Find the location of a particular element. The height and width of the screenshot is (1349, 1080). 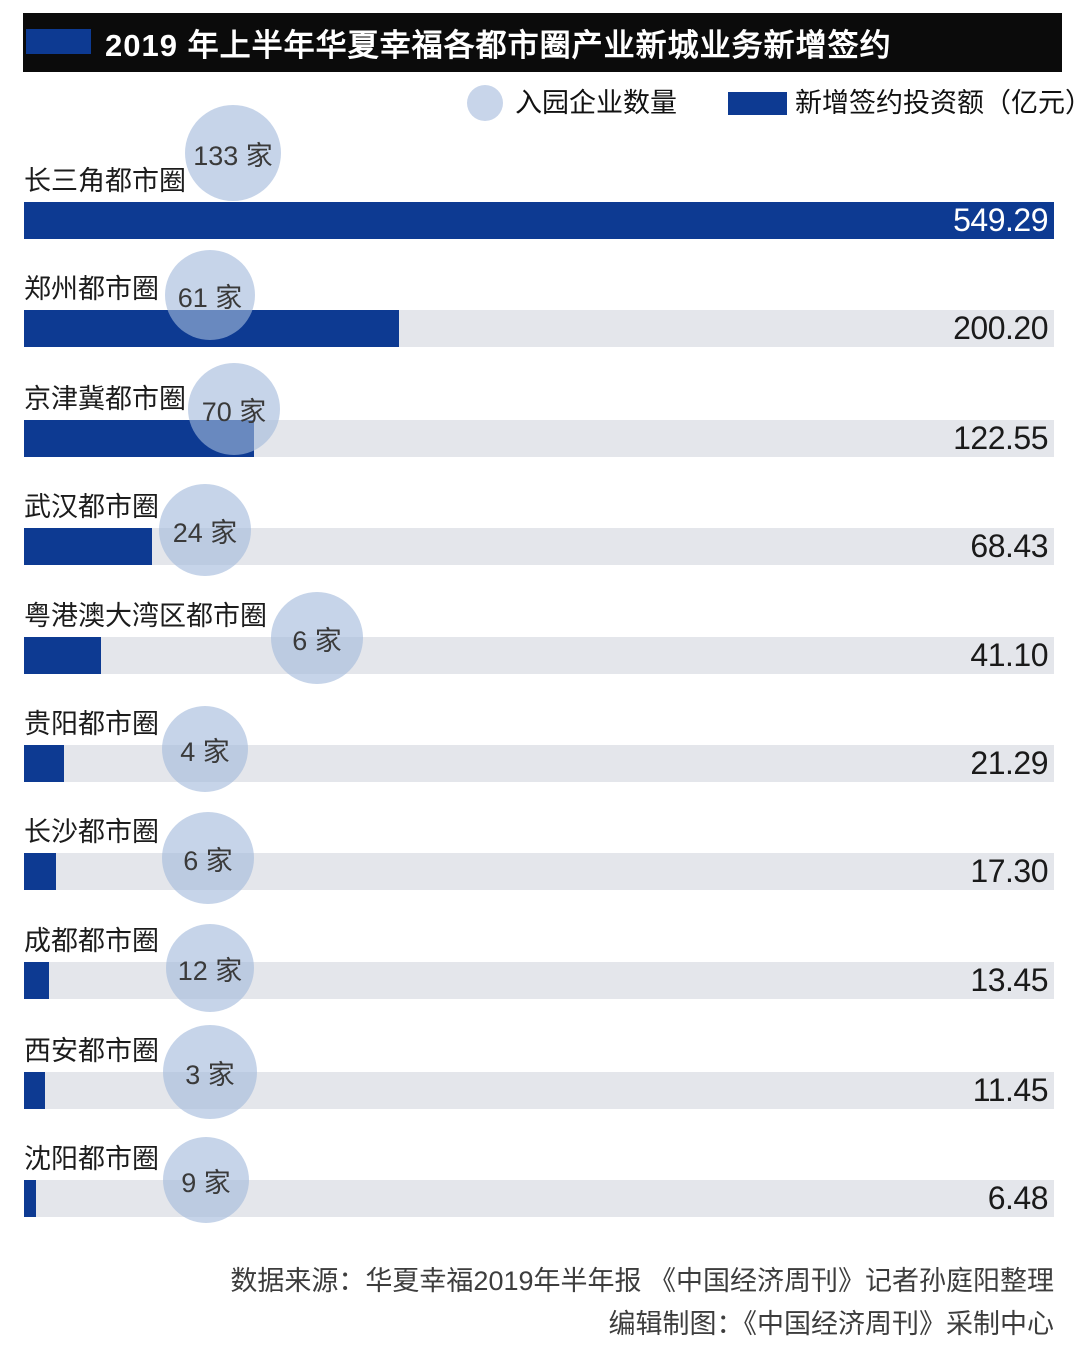

footer-credit: 编辑制图：《中国经济周刊》采制中心 is located at coordinates (831, 1324).